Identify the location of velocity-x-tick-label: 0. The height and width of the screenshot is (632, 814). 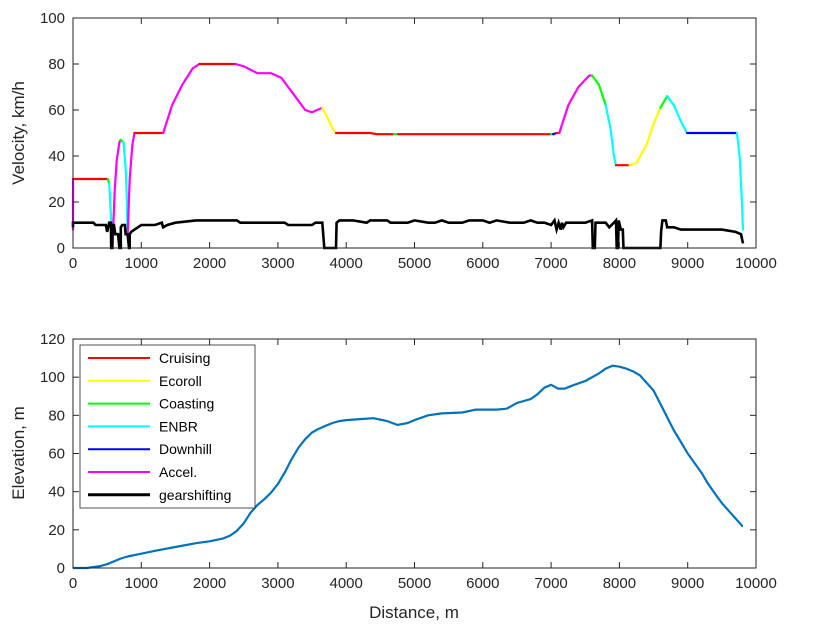
(73, 263).